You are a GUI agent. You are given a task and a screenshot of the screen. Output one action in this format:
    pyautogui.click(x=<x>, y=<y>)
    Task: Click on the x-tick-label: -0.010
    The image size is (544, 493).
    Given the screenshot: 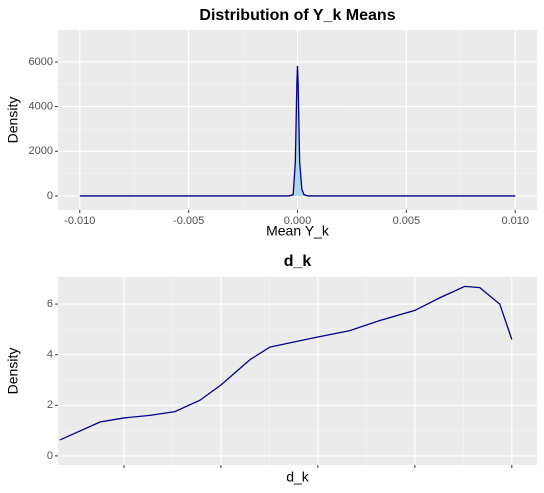 What is the action you would take?
    pyautogui.click(x=79, y=221)
    